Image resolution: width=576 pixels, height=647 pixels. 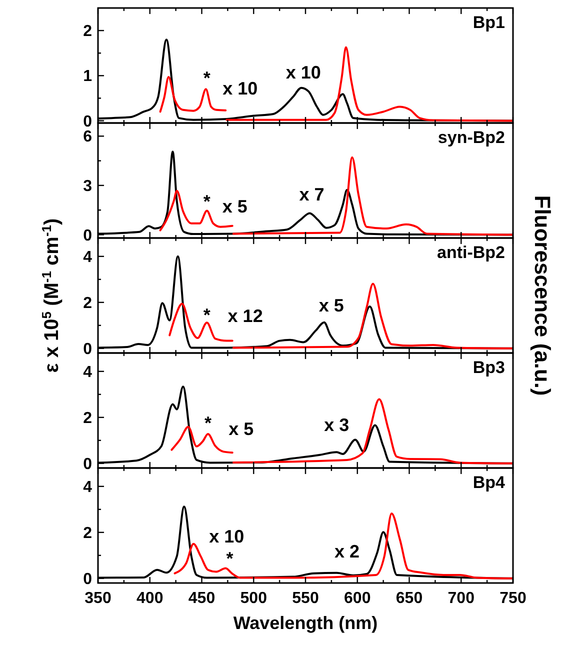 I want to click on annotation: x 3, so click(x=337, y=424).